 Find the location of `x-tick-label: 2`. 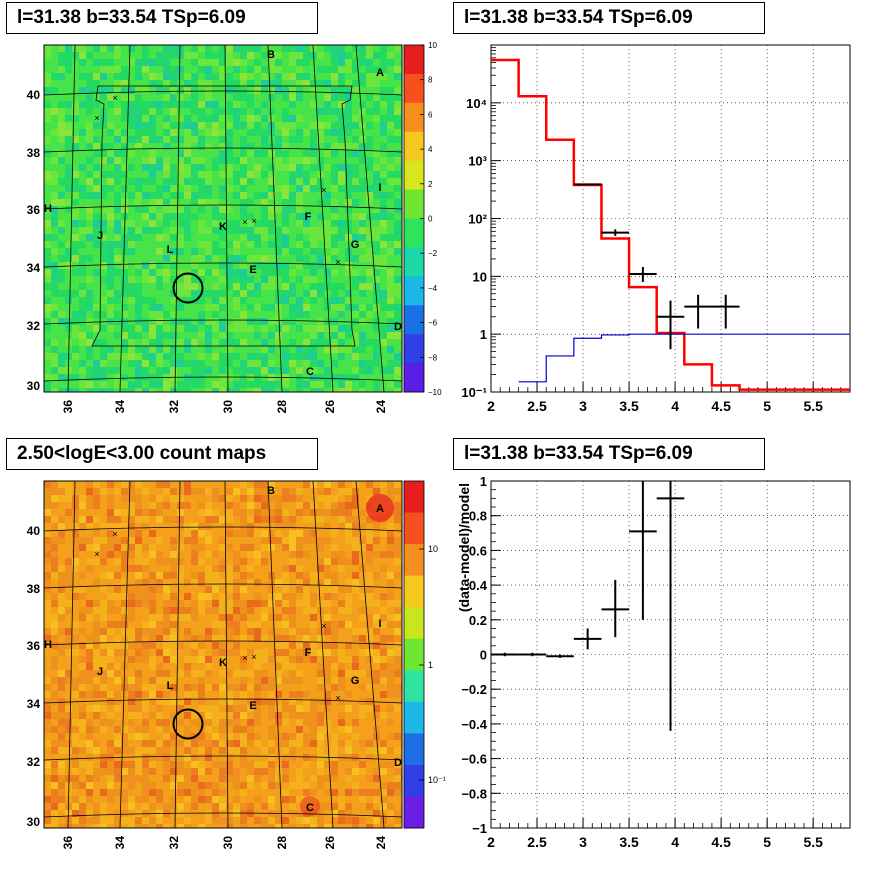

x-tick-label: 2 is located at coordinates (491, 406).